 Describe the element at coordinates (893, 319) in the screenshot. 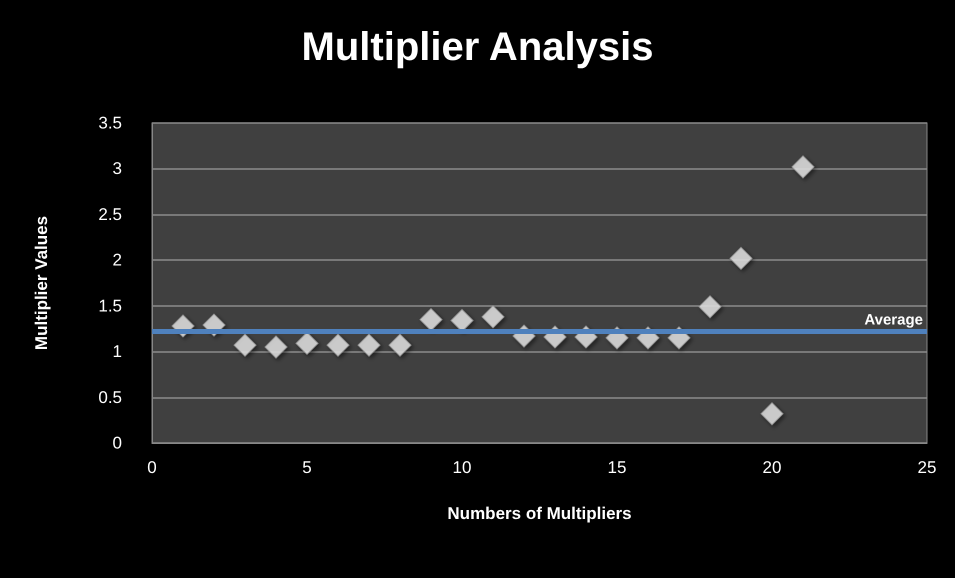

I see `ref-line-label: Average` at that location.